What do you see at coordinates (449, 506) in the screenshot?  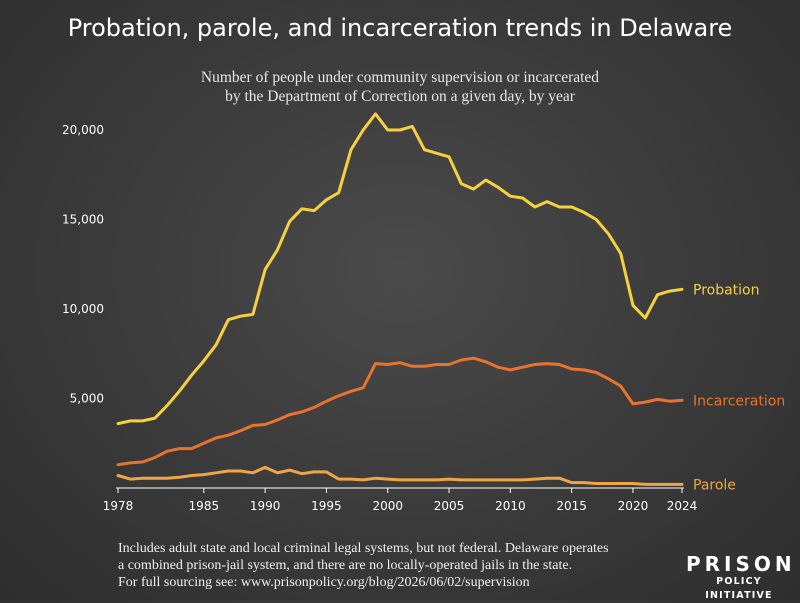 I see `x-tick-label: 2005` at bounding box center [449, 506].